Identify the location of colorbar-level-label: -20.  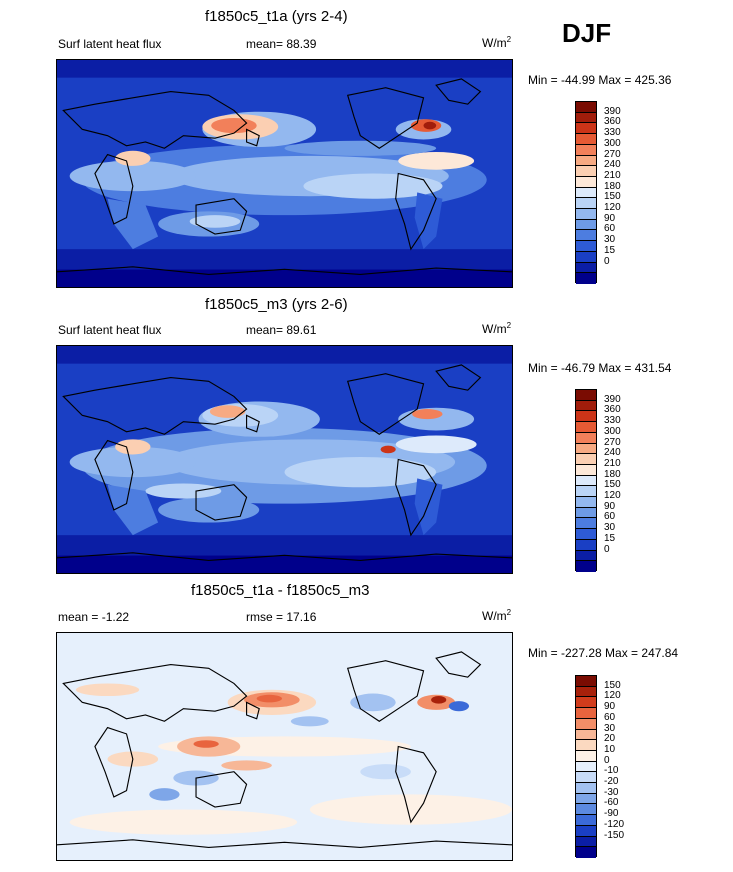
(611, 782).